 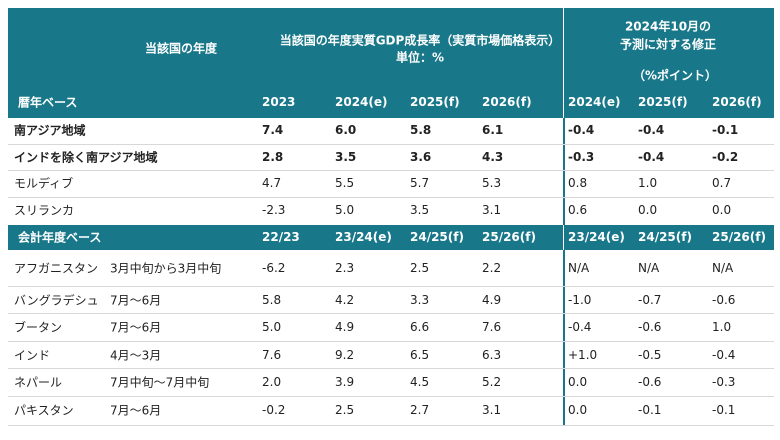 What do you see at coordinates (345, 327) in the screenshot?
I see `cell: 4.9` at bounding box center [345, 327].